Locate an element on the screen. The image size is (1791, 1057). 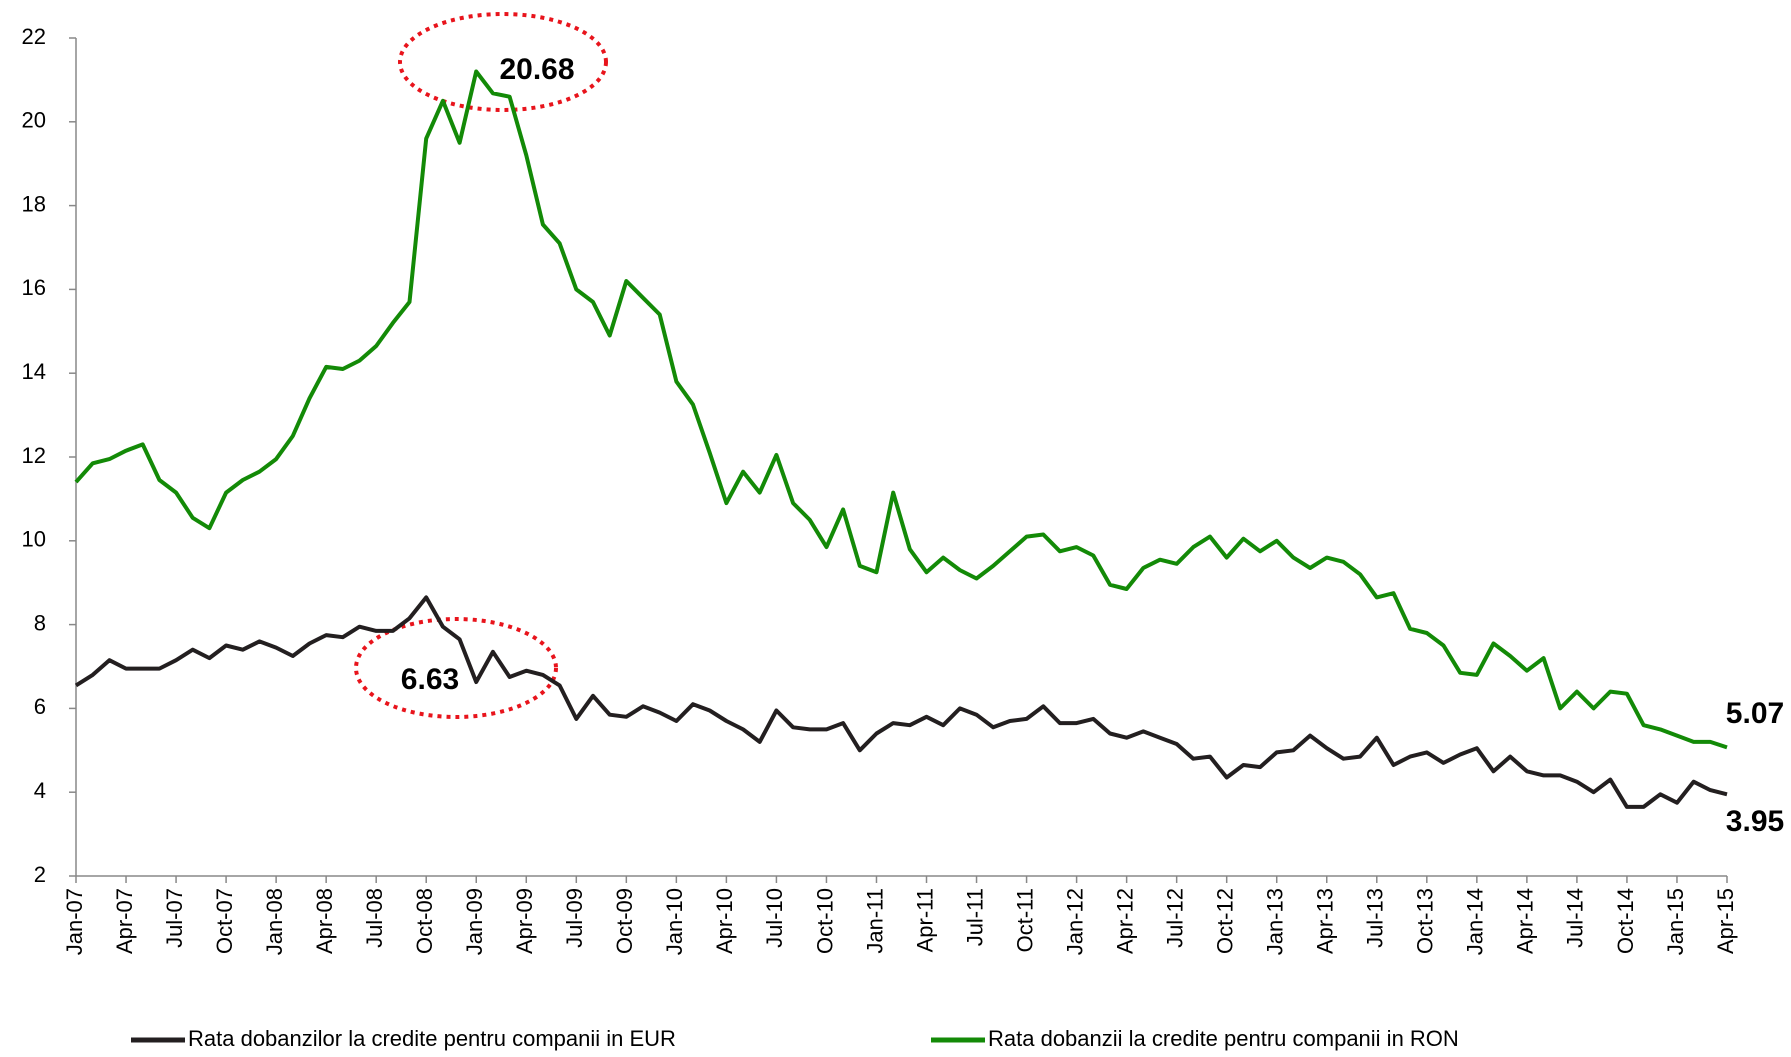
x-tick-label: Apr-14 is located at coordinates (1525, 921).